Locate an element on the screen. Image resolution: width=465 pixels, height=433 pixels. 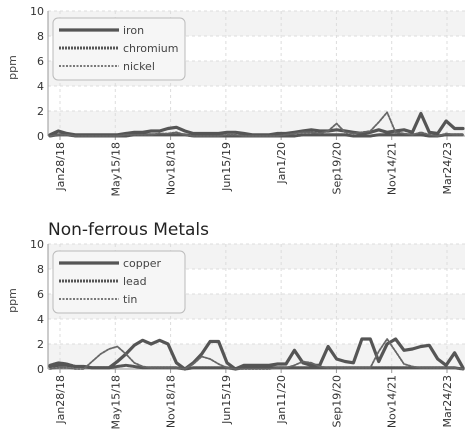
legend-label-copper: copper is located at coordinates (142, 263).